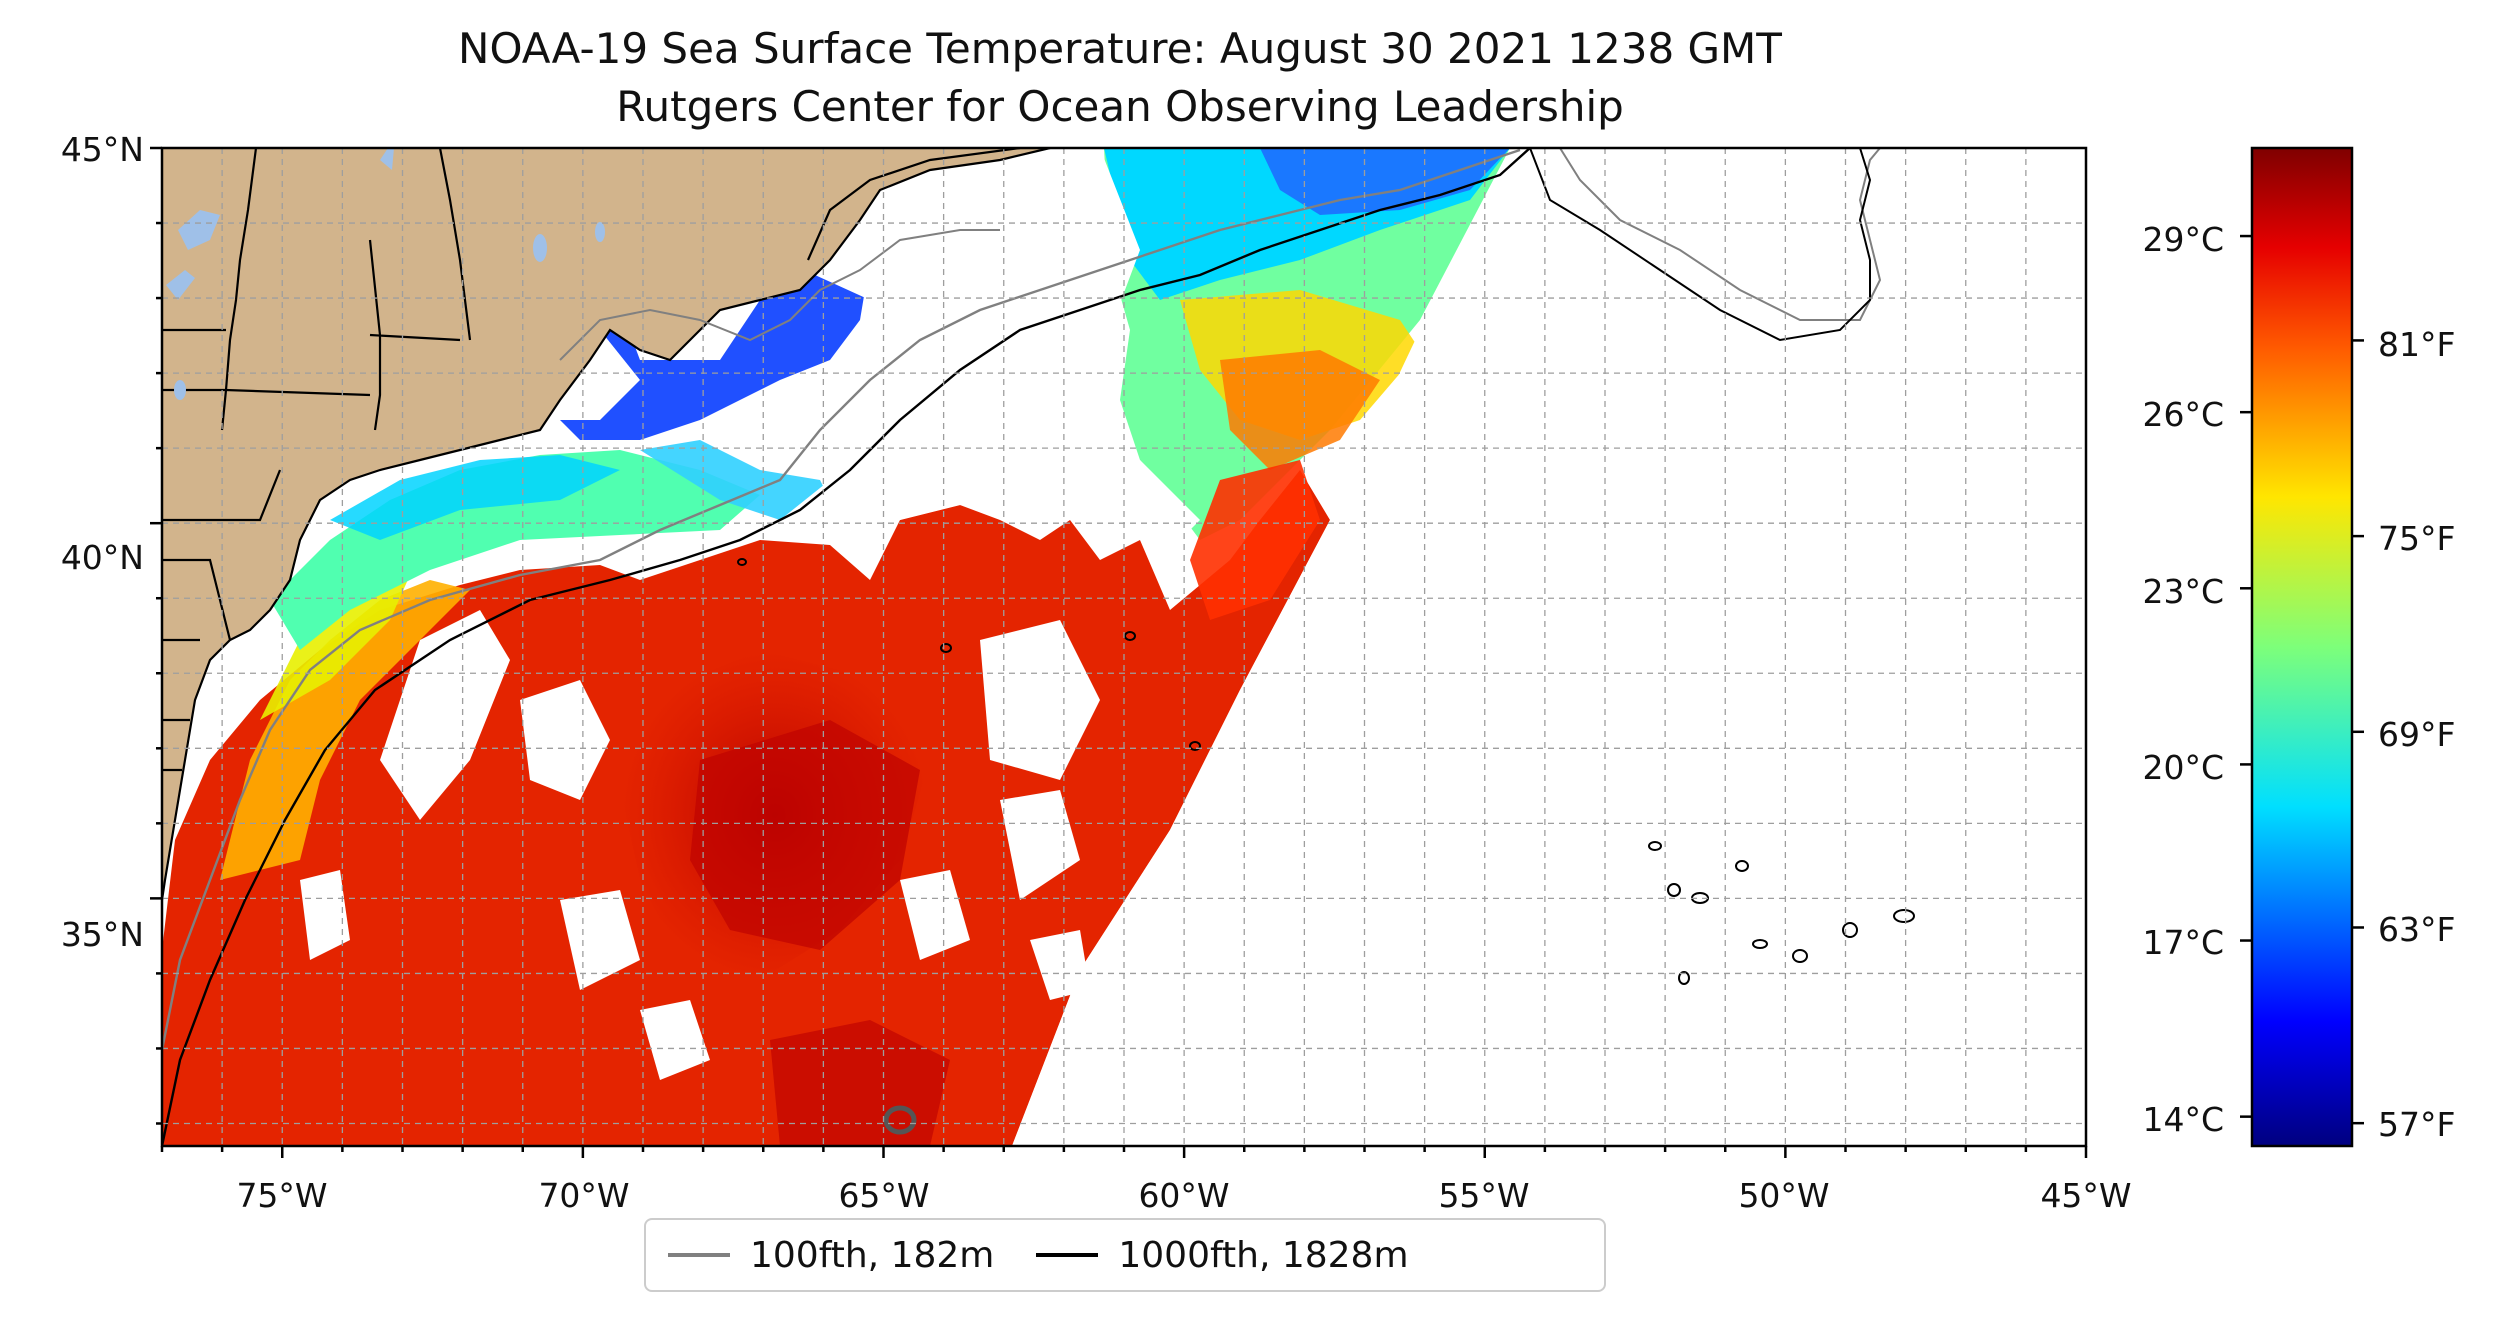  I want to click on lon-tick-label-50w: 50°W, so click(1783, 1195).